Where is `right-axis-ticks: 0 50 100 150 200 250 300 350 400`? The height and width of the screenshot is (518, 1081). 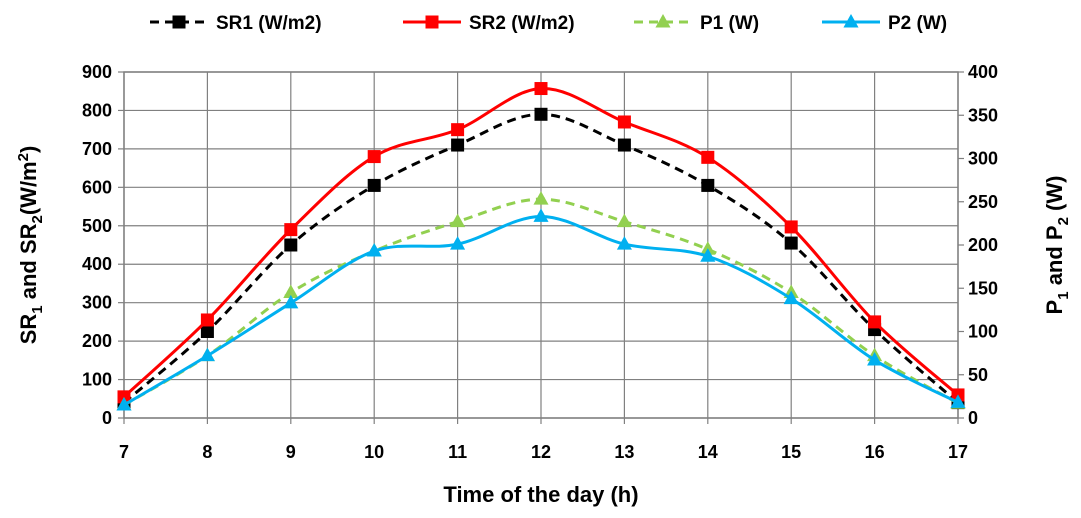 right-axis-ticks: 0 50 100 150 200 250 300 350 400 is located at coordinates (978, 245).